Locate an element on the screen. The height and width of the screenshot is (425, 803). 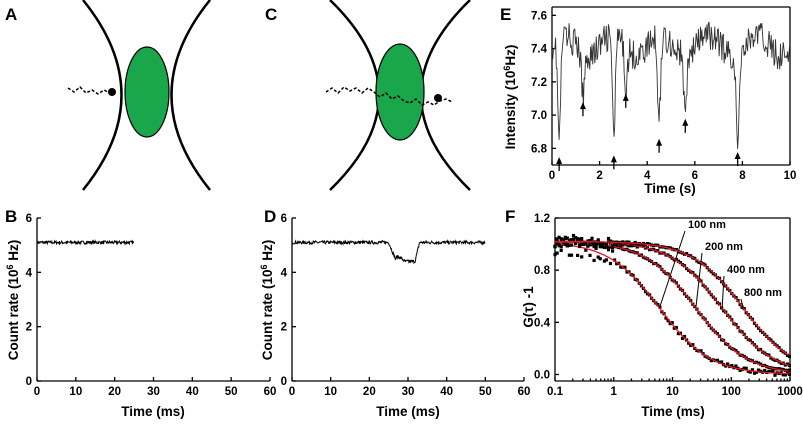
x-tick-label: 30 is located at coordinates (408, 392).